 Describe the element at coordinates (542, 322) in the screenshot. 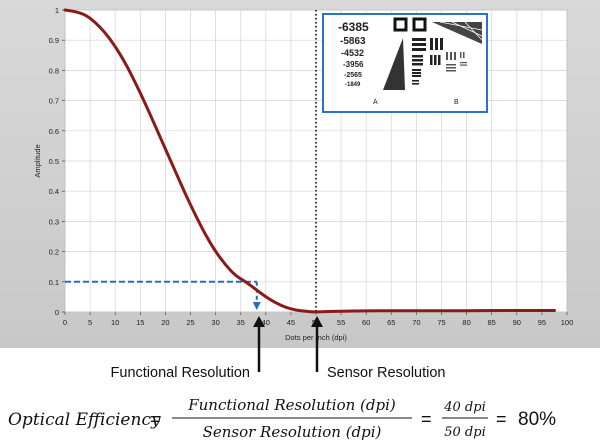

I see `x-tick-label: 95` at that location.